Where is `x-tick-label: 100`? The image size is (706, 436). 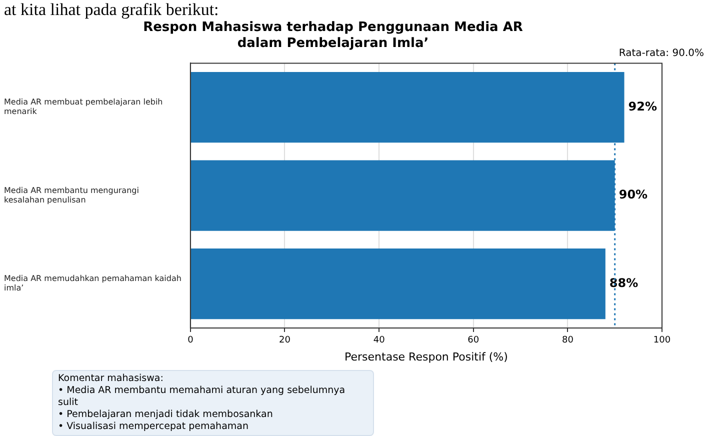
x-tick-label: 100 is located at coordinates (662, 341).